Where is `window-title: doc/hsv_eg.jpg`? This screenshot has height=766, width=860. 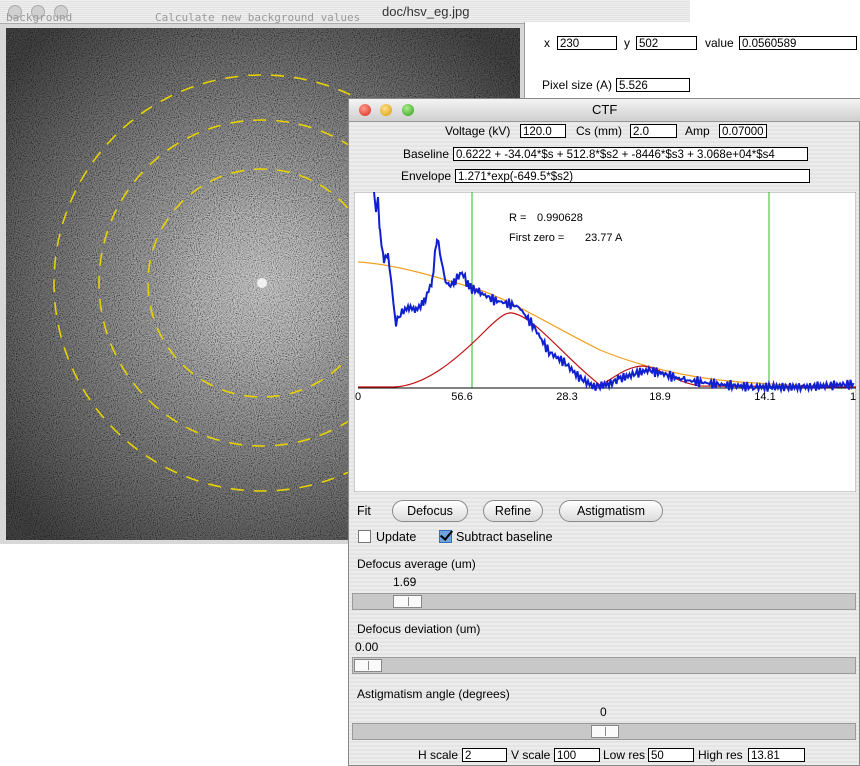
window-title: doc/hsv_eg.jpg is located at coordinates (426, 11).